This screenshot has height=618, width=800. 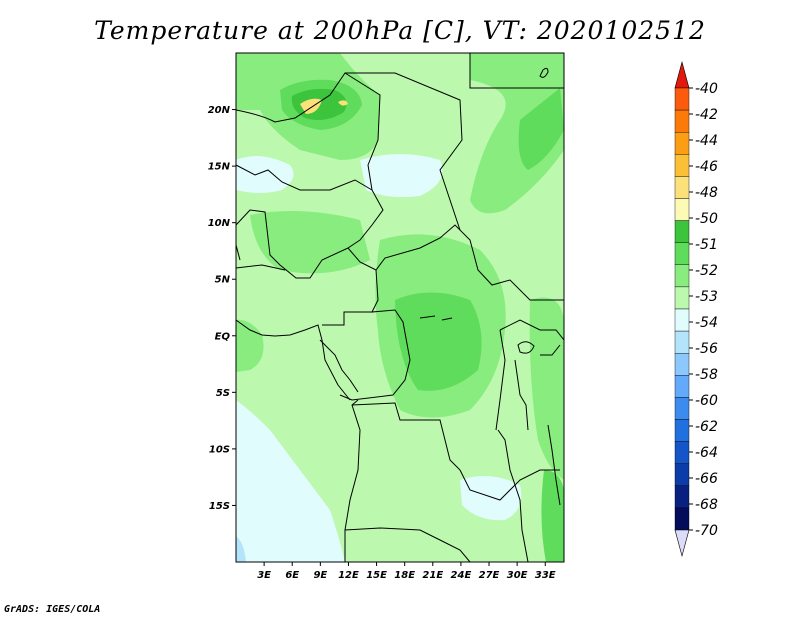 What do you see at coordinates (706, 349) in the screenshot?
I see `colorbar-label: -56` at bounding box center [706, 349].